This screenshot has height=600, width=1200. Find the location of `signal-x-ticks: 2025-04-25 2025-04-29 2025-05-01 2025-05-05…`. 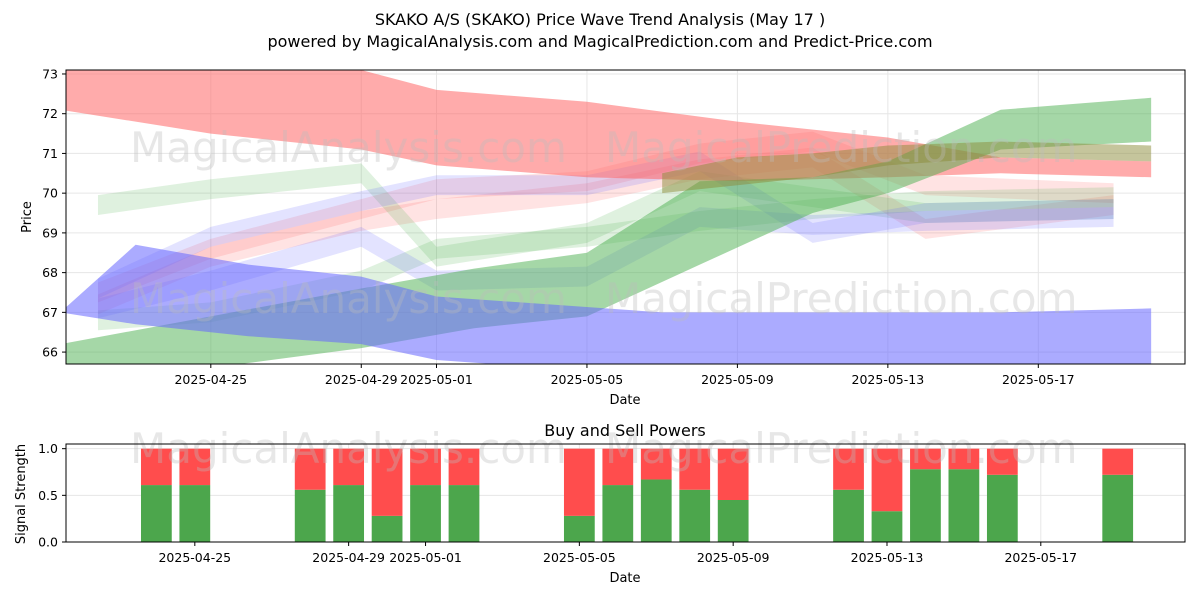

signal-x-ticks: 2025-04-25 2025-04-29 2025-05-01 2025-05-05… is located at coordinates (617, 553).